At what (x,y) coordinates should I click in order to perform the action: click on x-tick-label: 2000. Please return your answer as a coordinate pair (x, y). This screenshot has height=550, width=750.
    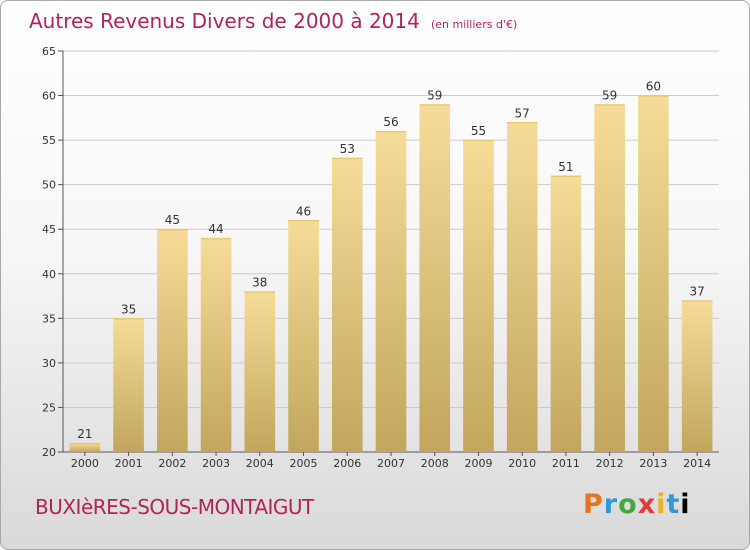
    Looking at the image, I should click on (85, 463).